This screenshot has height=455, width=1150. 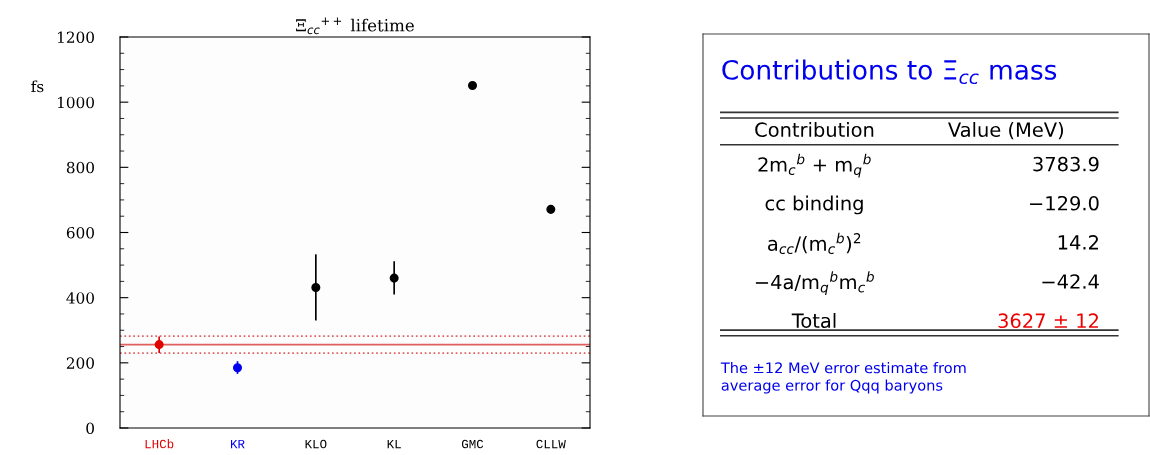 I want to click on text: 3627 ± 12, so click(x=1048, y=321).